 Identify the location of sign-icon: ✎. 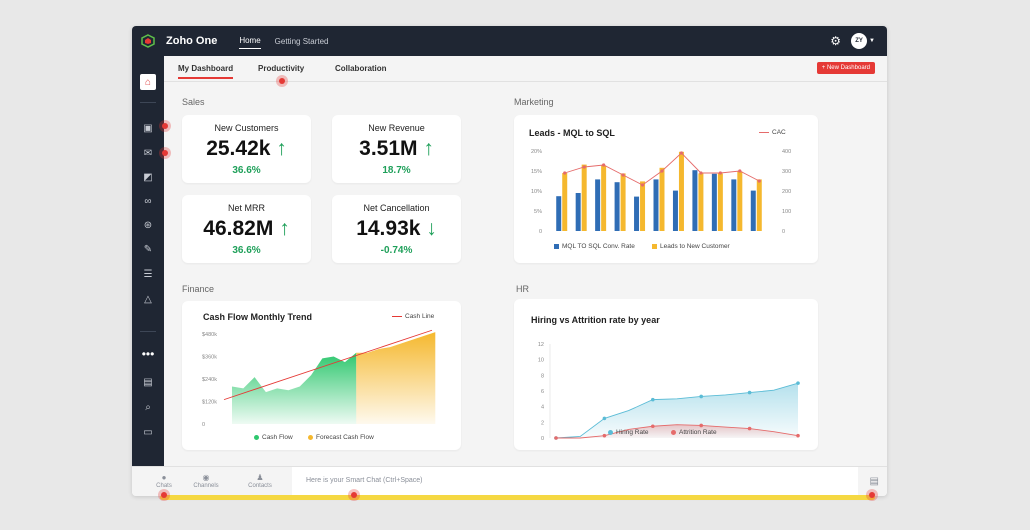
(148, 249).